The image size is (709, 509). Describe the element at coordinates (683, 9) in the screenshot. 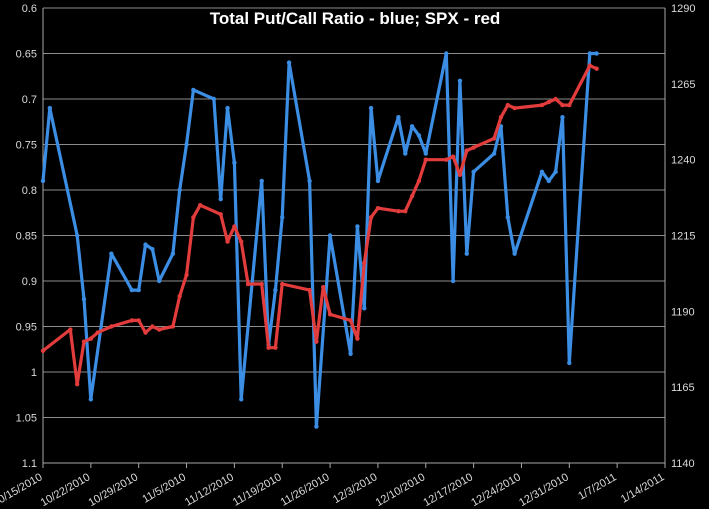

I see `y-right-tick-label: 1290` at that location.